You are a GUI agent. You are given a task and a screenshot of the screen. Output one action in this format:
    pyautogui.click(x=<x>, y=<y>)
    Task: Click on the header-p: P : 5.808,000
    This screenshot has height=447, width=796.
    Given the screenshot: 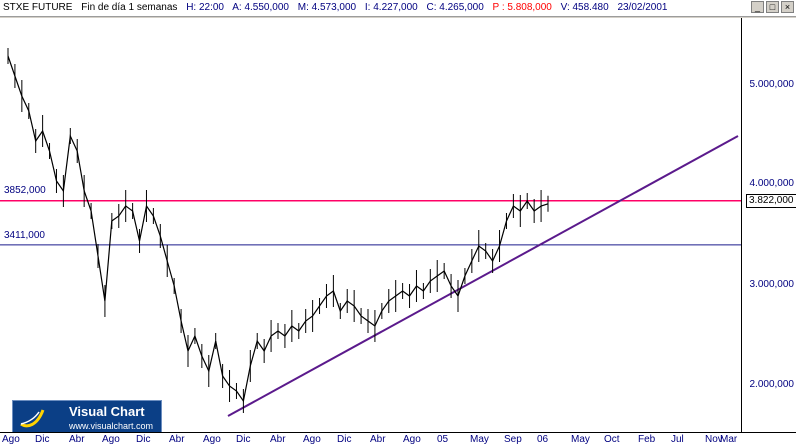 What is the action you would take?
    pyautogui.click(x=522, y=7)
    